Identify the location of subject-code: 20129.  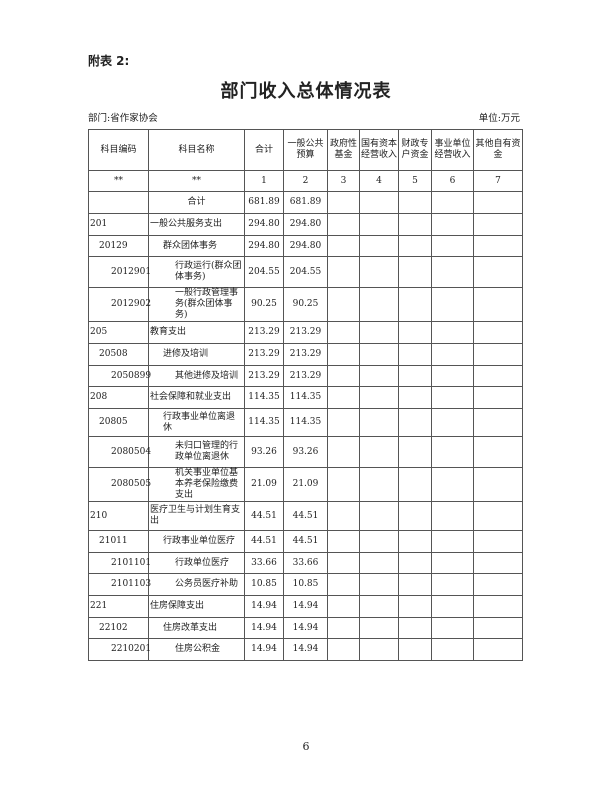
(118, 246).